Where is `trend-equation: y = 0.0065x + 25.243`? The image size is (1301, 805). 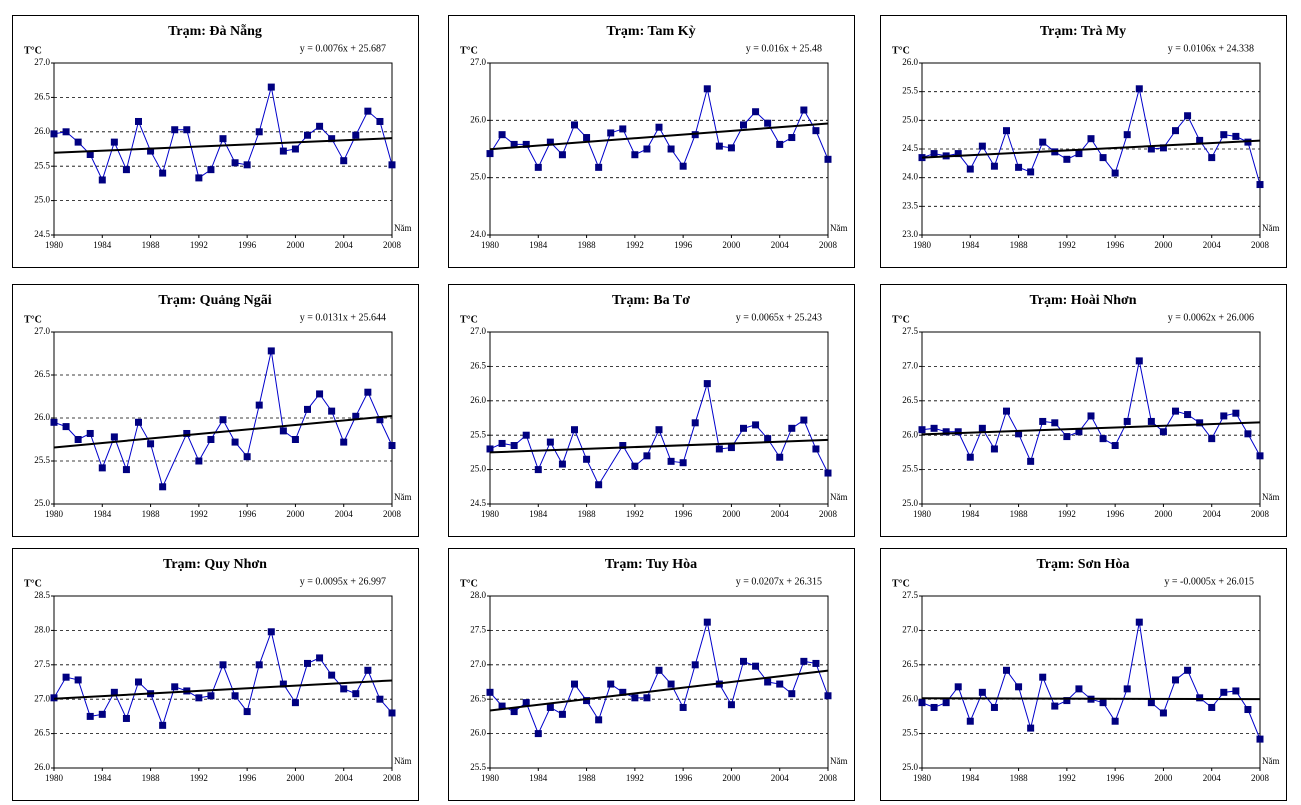 trend-equation: y = 0.0065x + 25.243 is located at coordinates (779, 317).